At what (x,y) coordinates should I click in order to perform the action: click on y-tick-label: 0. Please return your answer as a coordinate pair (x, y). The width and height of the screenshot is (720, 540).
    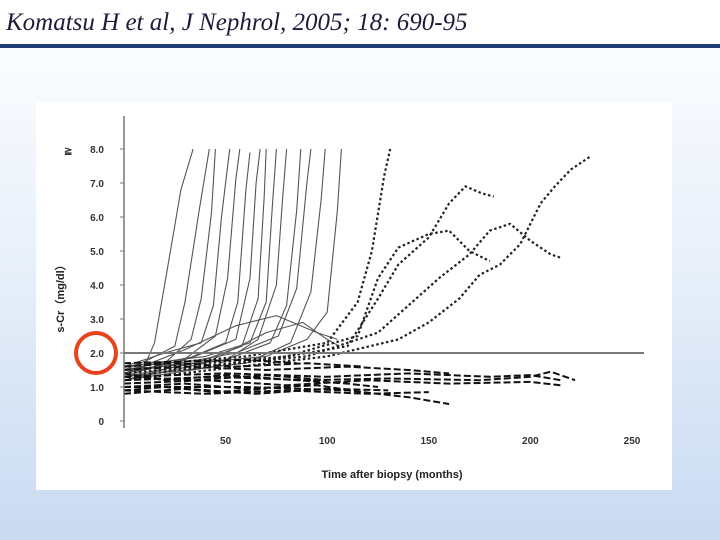
    Looking at the image, I should click on (101, 422).